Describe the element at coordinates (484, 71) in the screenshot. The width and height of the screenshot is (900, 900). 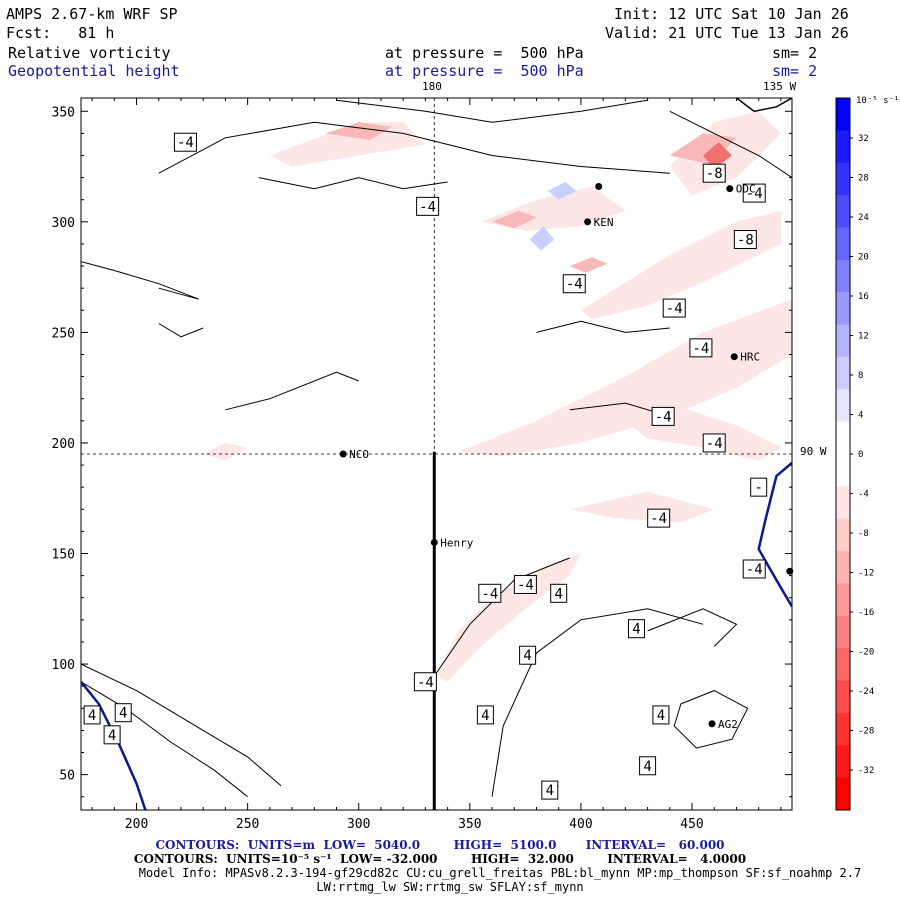
I see `field2-level: at pressure = 500 hPa` at that location.